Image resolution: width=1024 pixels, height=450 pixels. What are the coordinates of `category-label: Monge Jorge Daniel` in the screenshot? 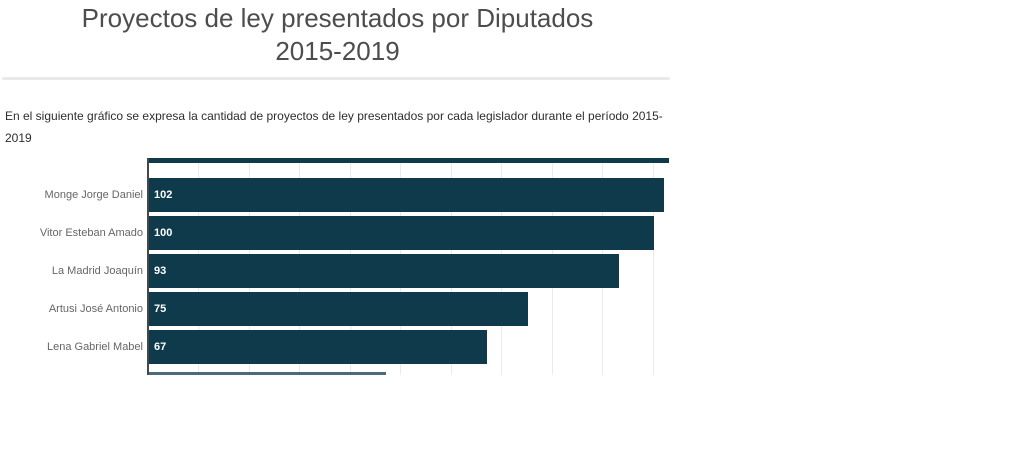 It's located at (93, 195).